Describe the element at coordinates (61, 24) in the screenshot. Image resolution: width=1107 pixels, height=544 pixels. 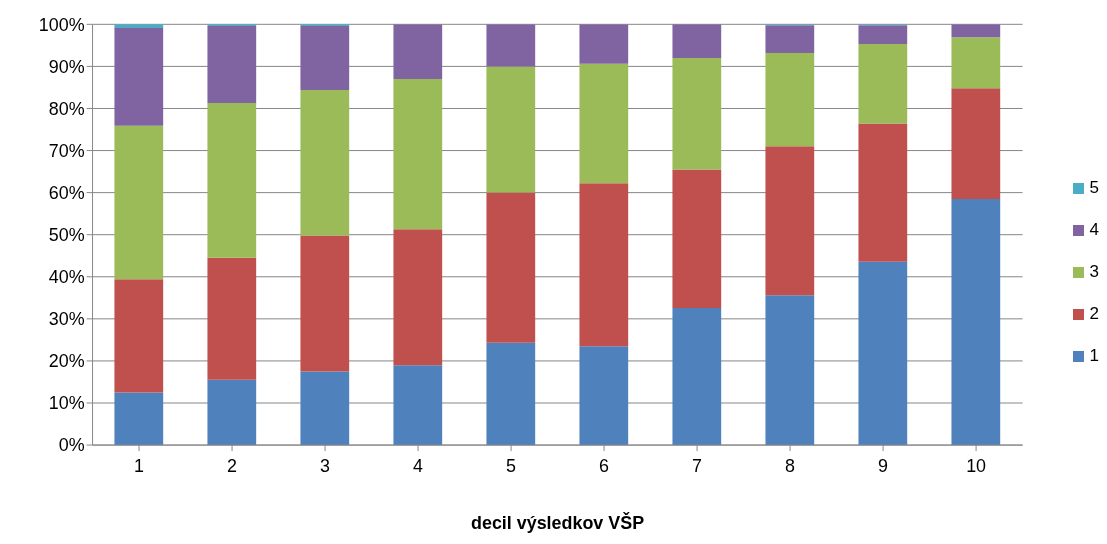
I see `y-tick-label: 100%` at that location.